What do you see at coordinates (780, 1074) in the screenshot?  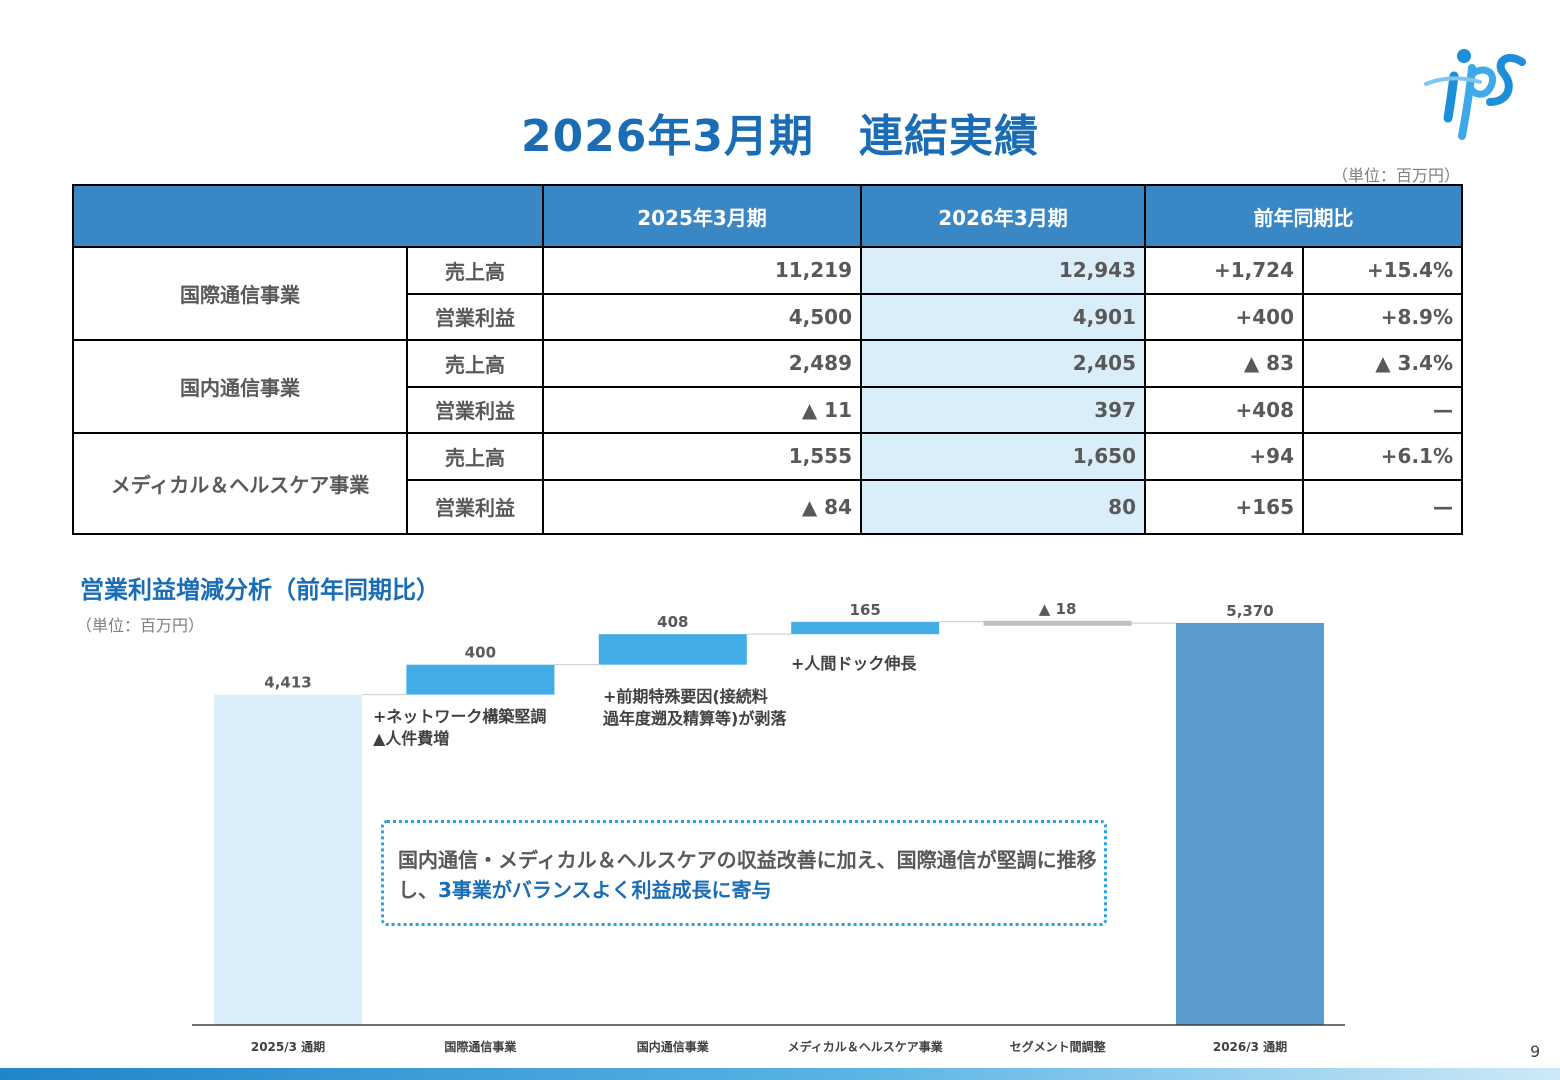 I see `footer-bar` at bounding box center [780, 1074].